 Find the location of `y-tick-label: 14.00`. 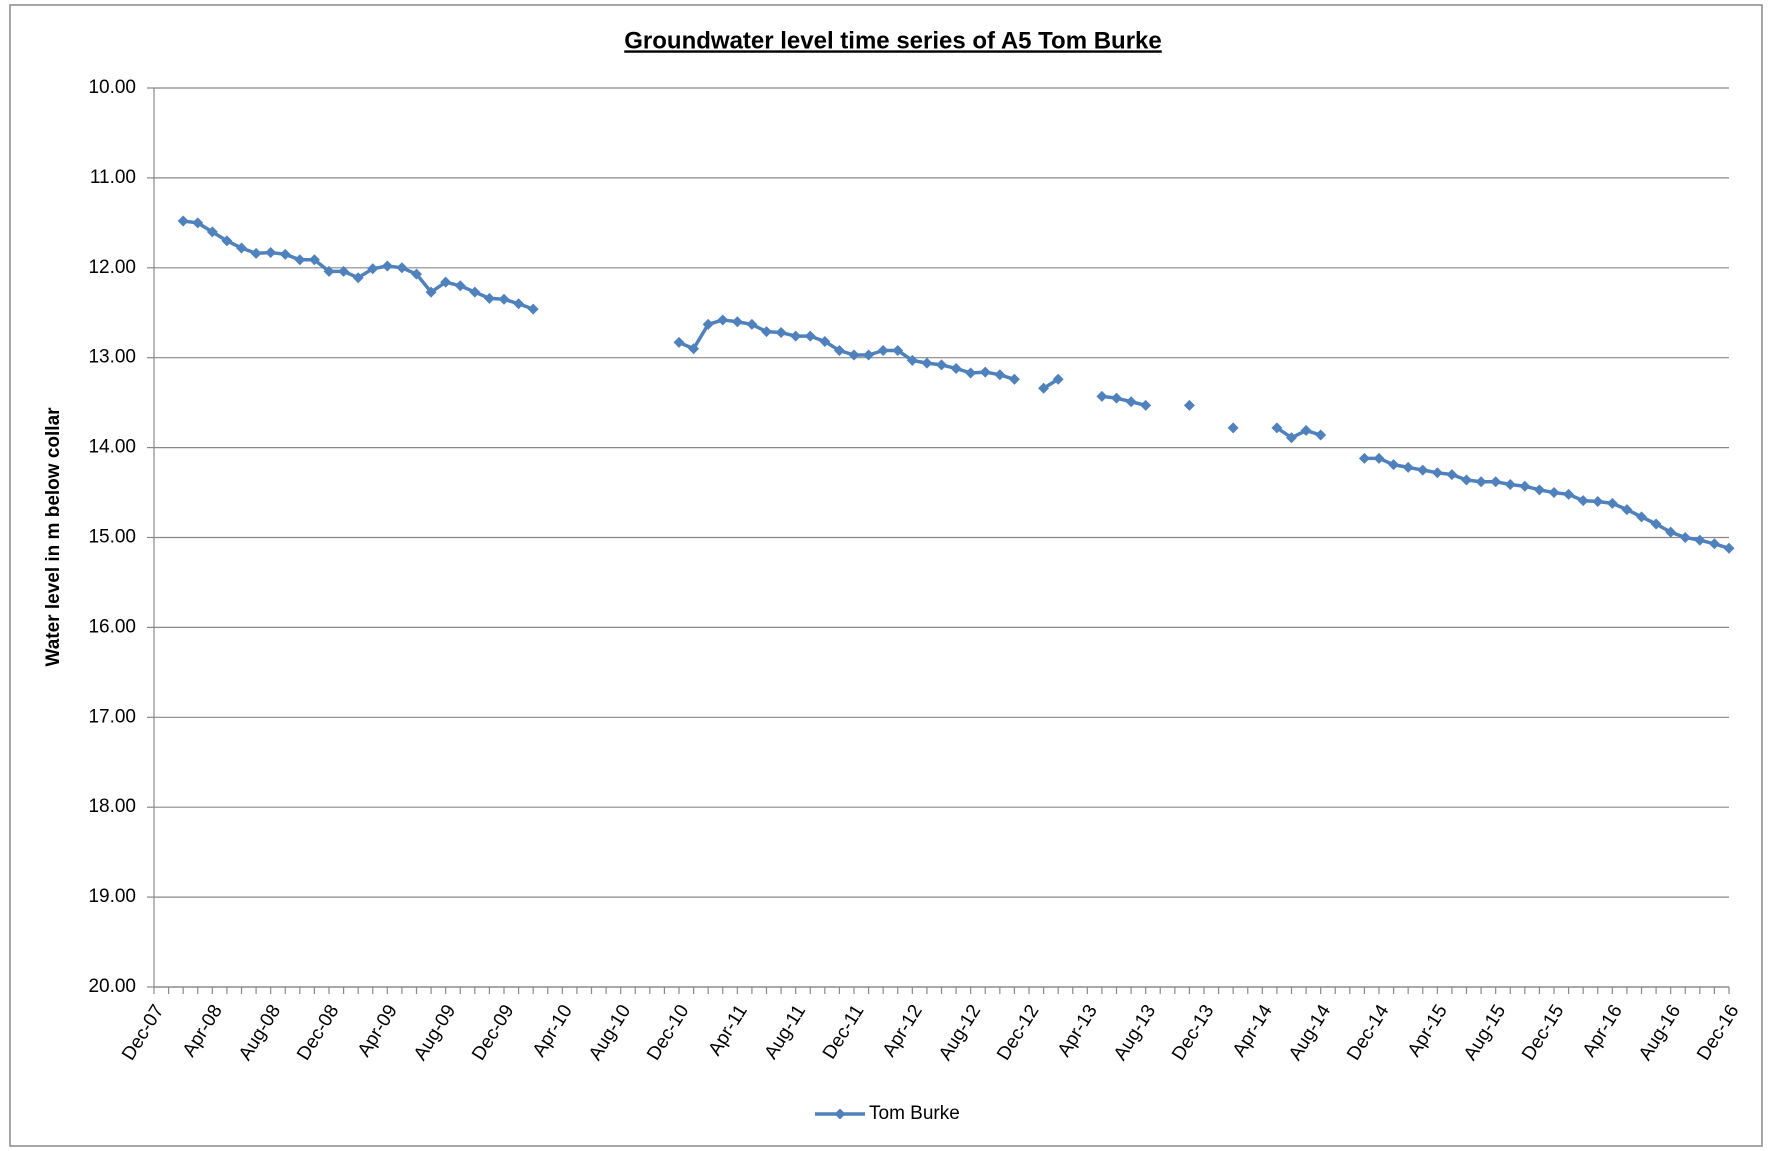

y-tick-label: 14.00 is located at coordinates (112, 447).